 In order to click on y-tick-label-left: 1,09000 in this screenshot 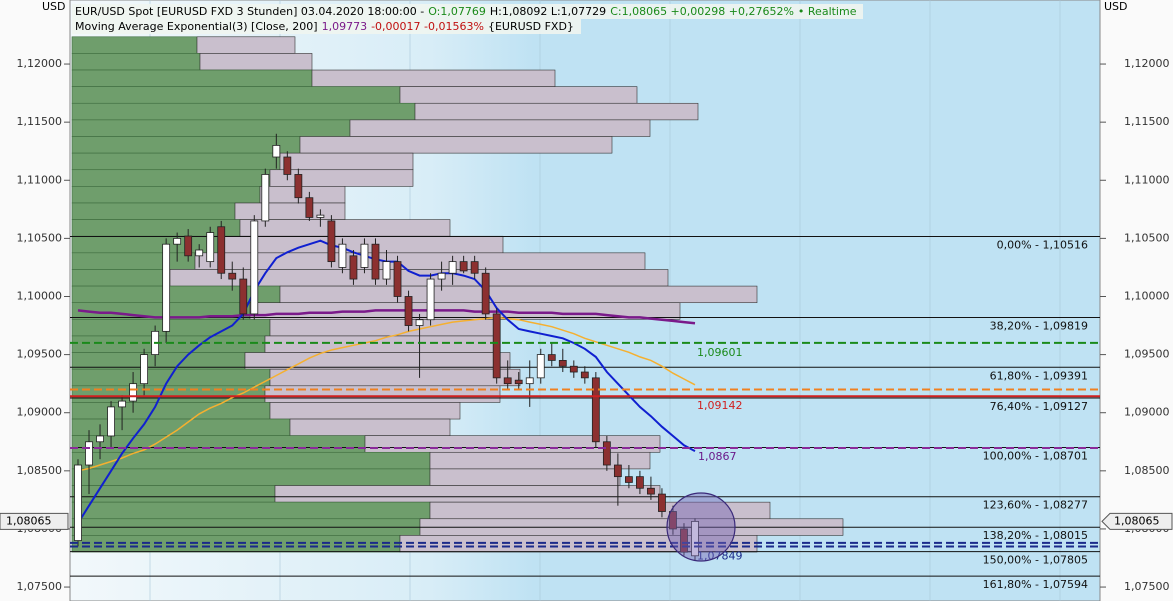, I will do `click(40, 412)`.